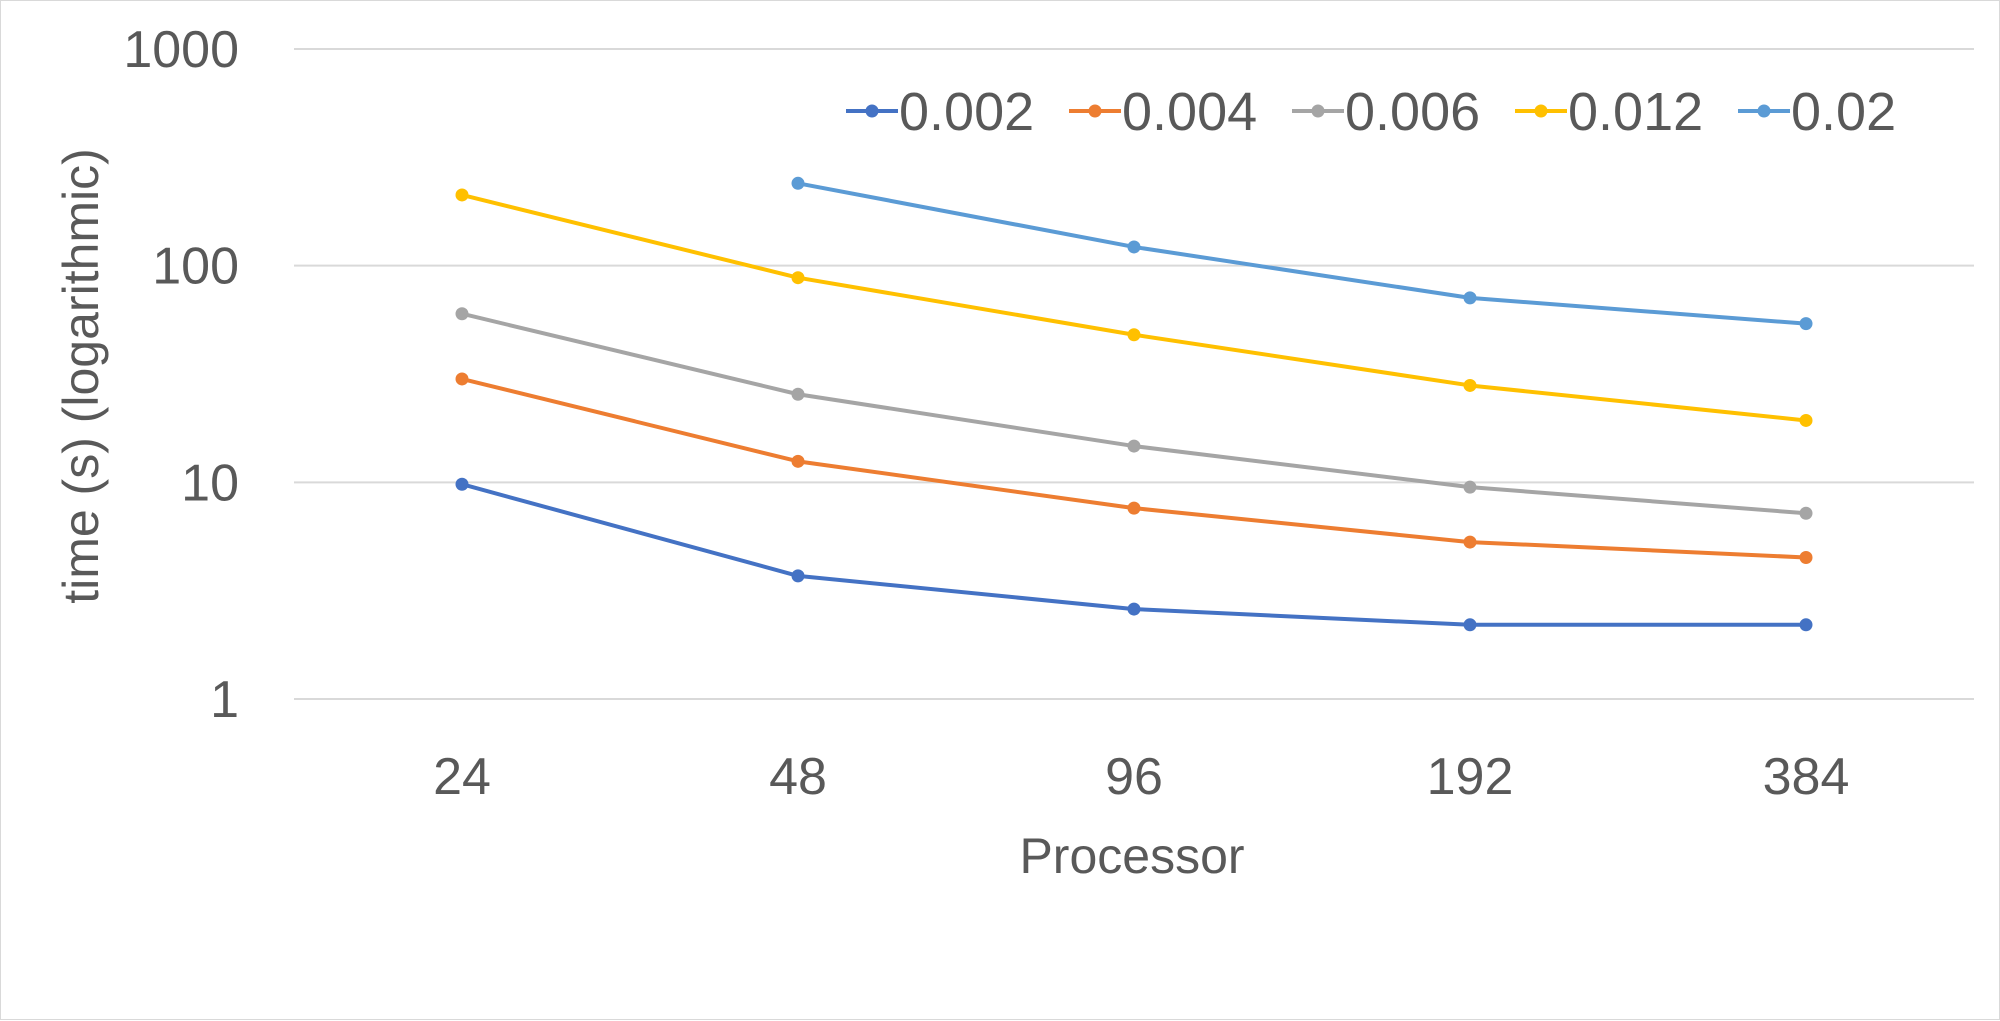  I want to click on y-axis-ticks: 1 10 100 1000, so click(181, 375).